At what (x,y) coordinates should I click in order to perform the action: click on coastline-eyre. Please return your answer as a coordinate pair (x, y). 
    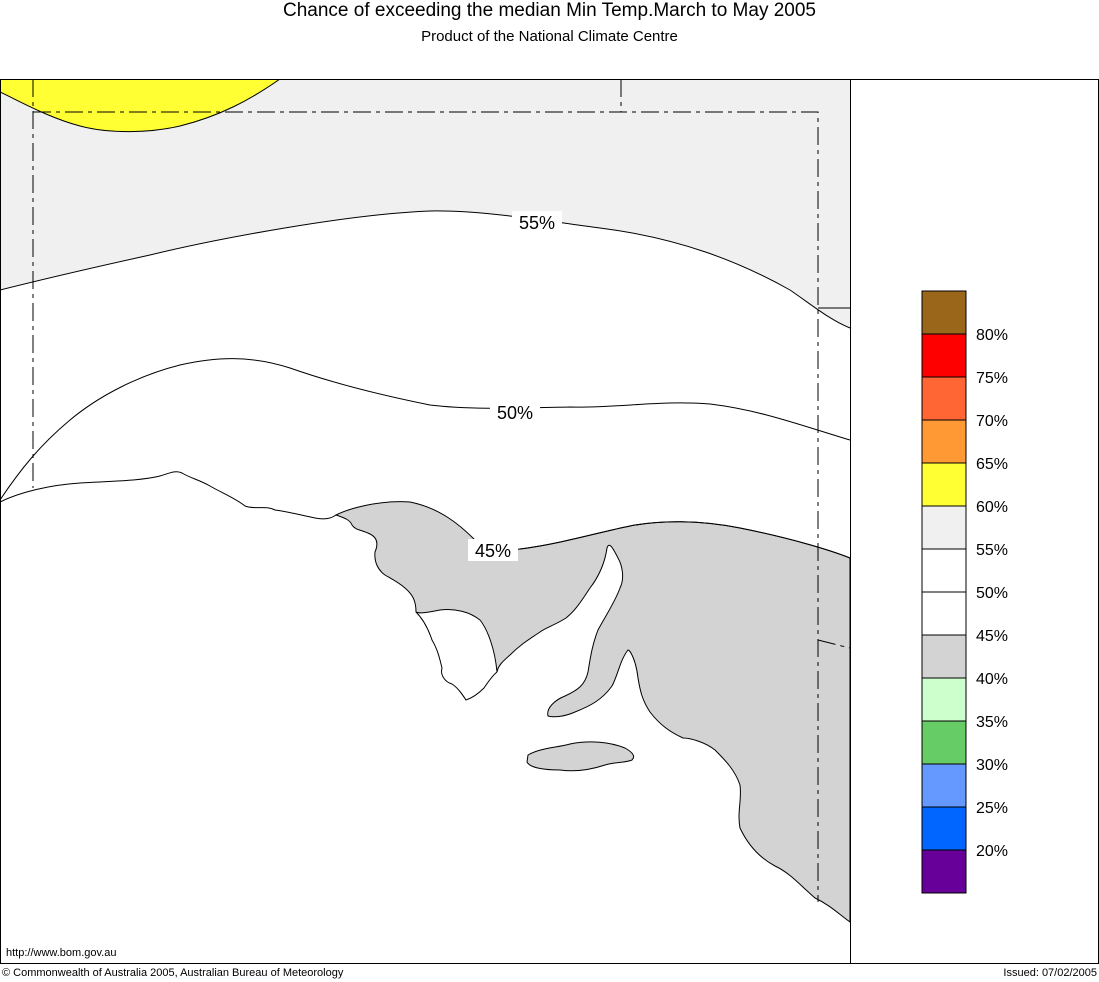
    Looking at the image, I should click on (456, 656).